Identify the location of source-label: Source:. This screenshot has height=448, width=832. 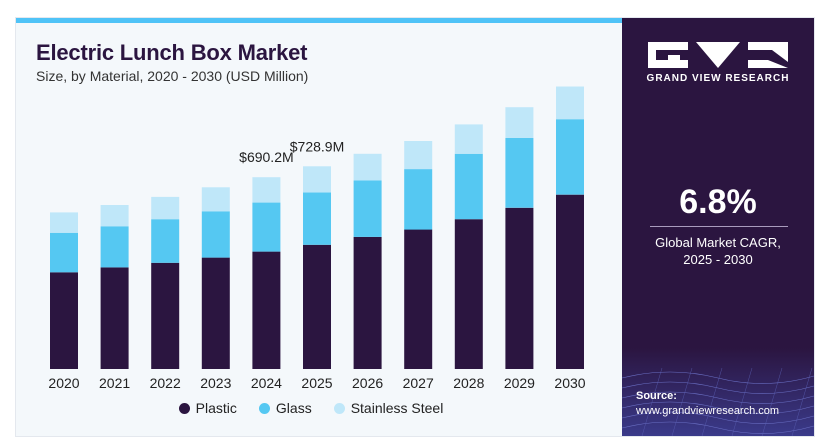
(656, 396).